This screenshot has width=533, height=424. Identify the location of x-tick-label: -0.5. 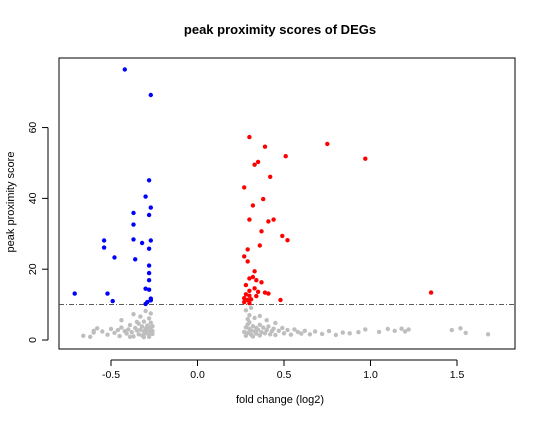
(111, 375).